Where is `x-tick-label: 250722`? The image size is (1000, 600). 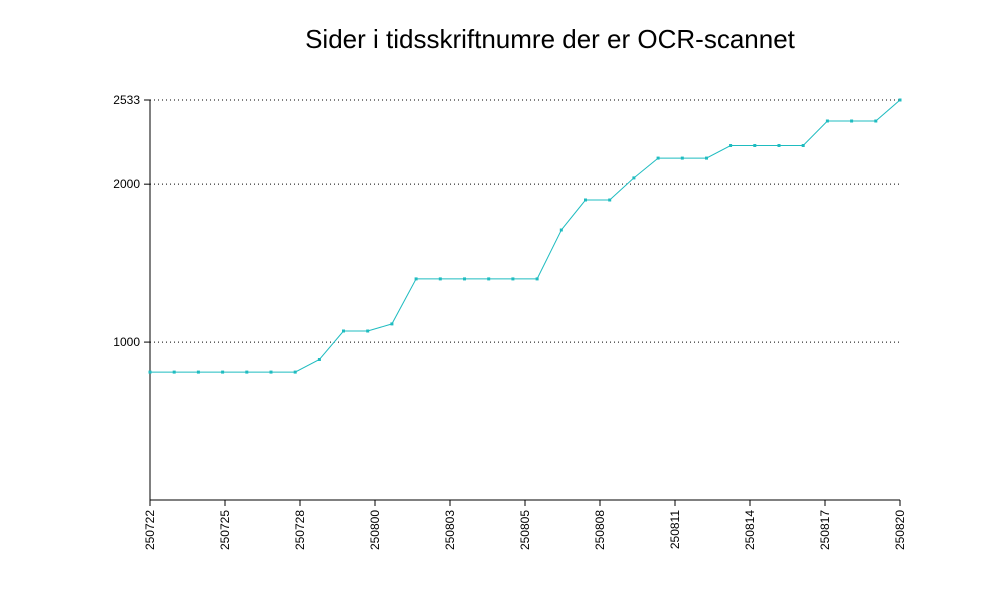
x-tick-label: 250722 is located at coordinates (150, 530).